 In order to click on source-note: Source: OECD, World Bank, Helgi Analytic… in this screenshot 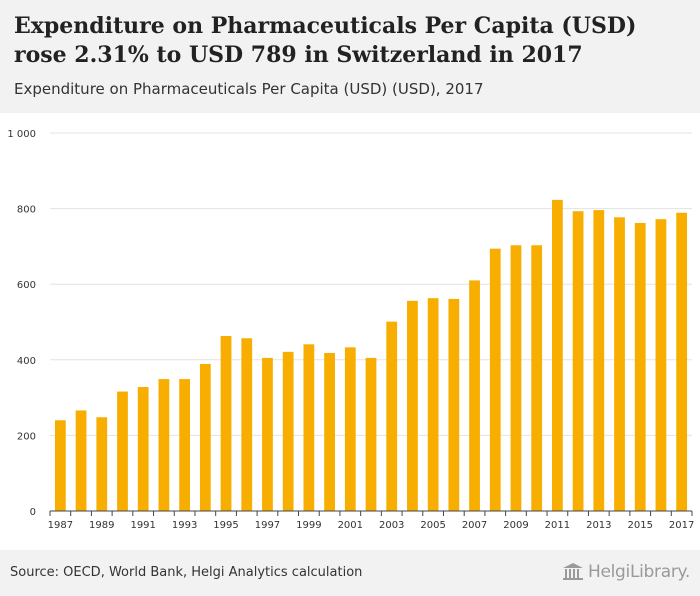, I will do `click(186, 572)`.